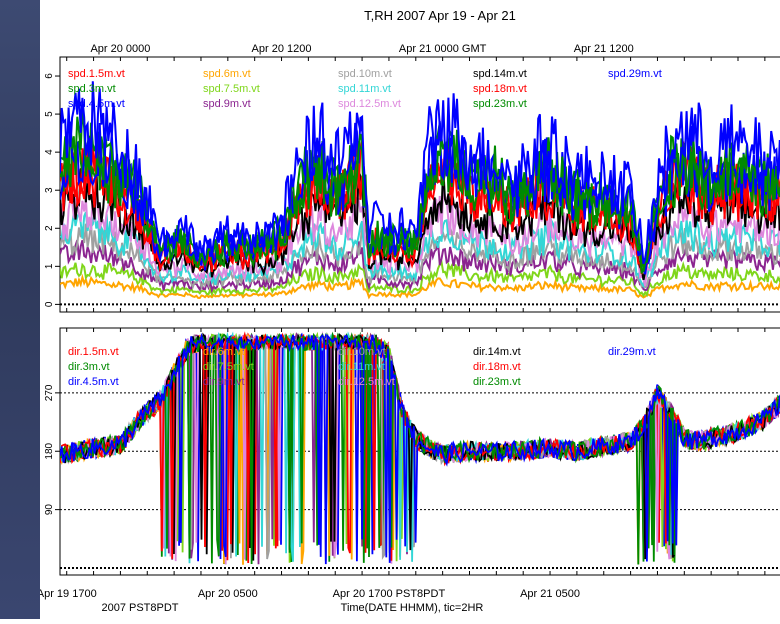 The image size is (780, 624). What do you see at coordinates (632, 352) in the screenshot?
I see `legend-entry: dir.29m.vt` at bounding box center [632, 352].